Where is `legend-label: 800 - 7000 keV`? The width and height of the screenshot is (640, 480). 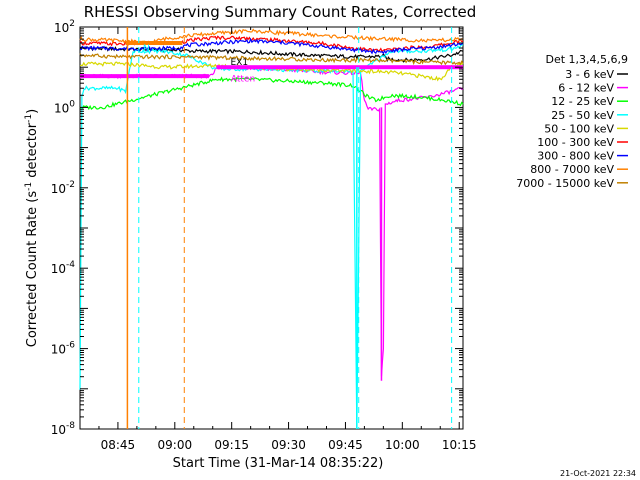
legend-label: 800 - 7000 keV is located at coordinates (572, 169).